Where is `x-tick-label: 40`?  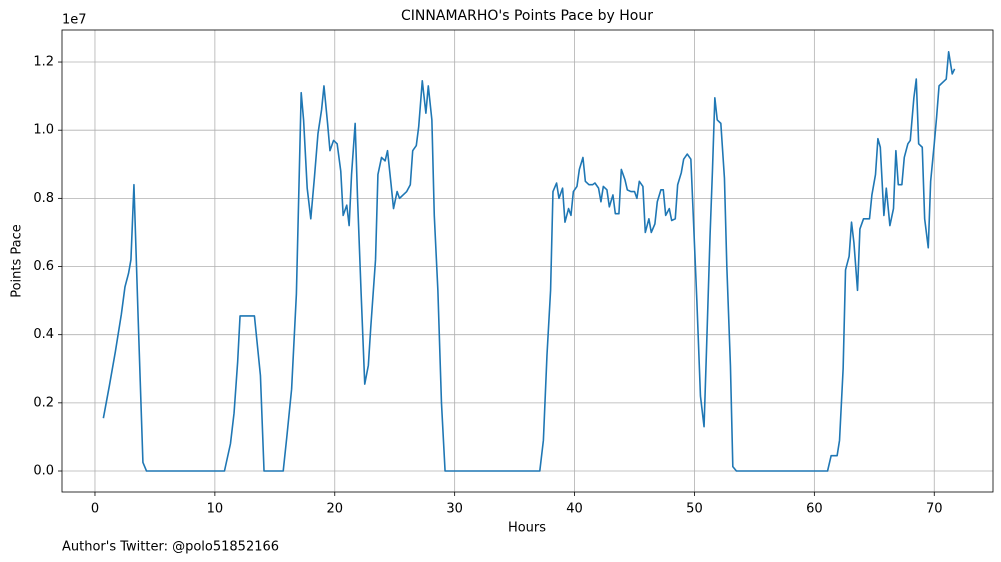
x-tick-label: 40 is located at coordinates (574, 509).